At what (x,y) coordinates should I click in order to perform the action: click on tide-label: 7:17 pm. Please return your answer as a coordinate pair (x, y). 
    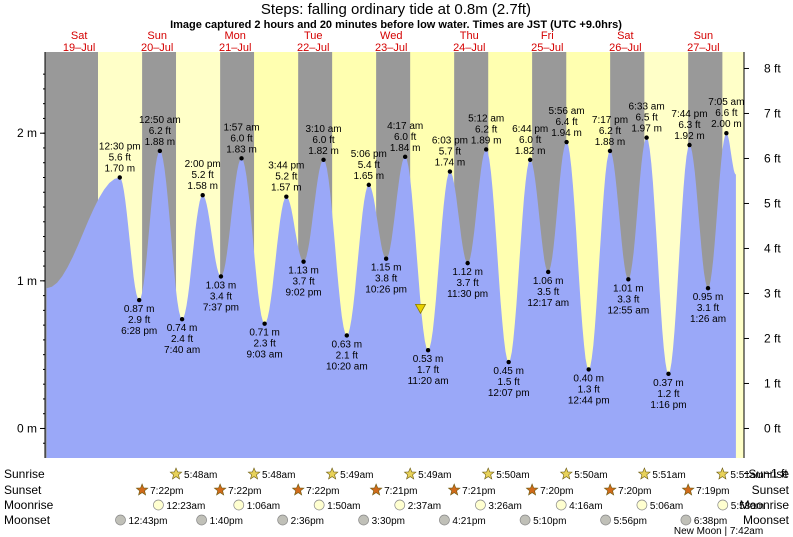
    Looking at the image, I should click on (610, 120).